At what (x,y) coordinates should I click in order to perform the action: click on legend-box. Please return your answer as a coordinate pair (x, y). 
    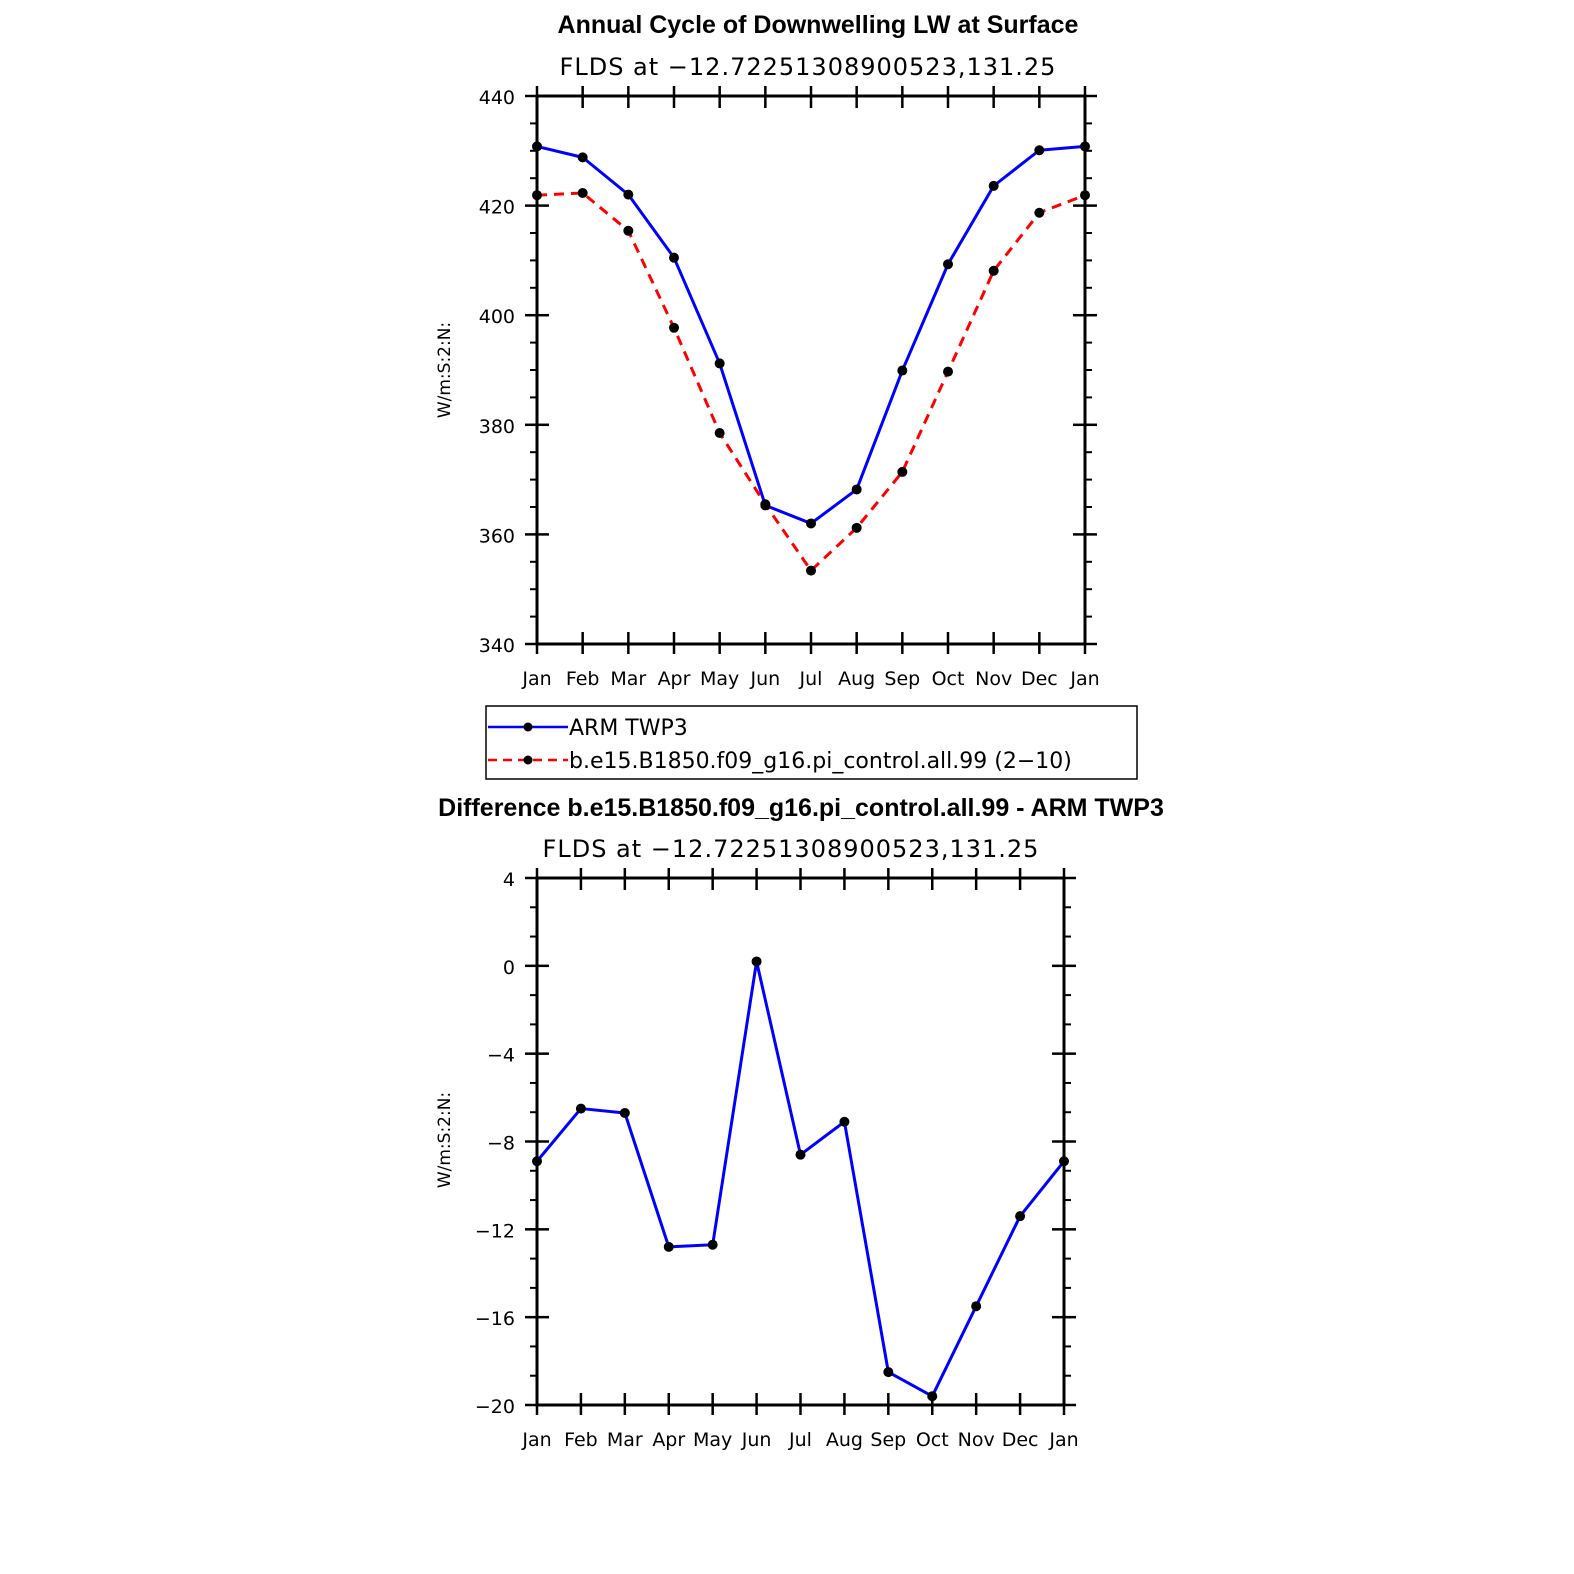
    Looking at the image, I should click on (811, 742).